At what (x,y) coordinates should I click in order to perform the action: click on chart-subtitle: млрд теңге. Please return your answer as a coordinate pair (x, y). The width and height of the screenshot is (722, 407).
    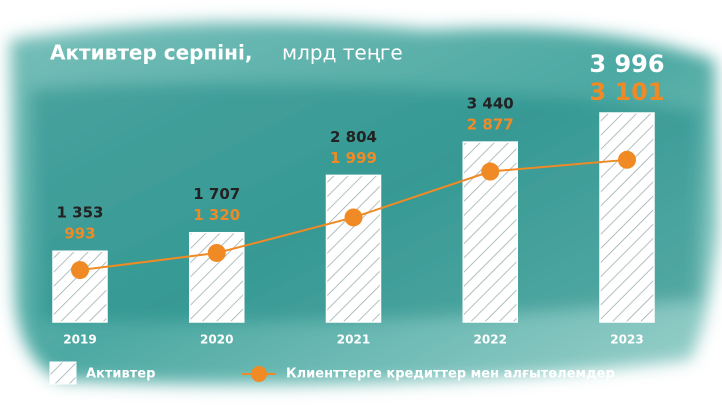
    Looking at the image, I should click on (342, 53).